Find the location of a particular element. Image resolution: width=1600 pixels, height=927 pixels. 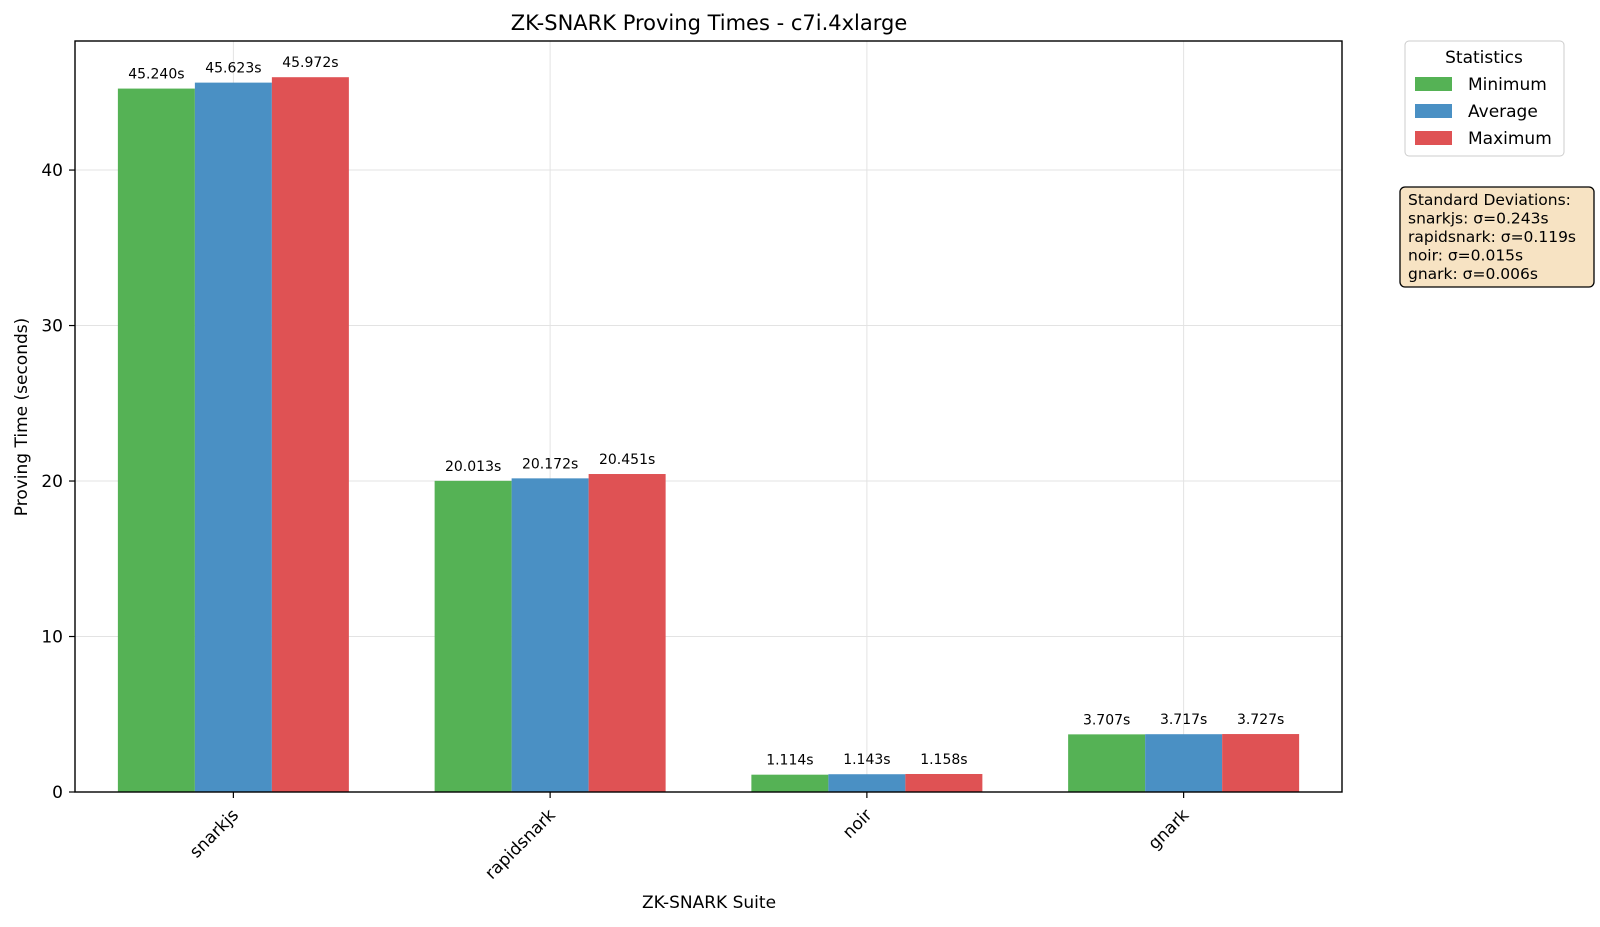

bar-minimum-snarkjs is located at coordinates (156, 440).